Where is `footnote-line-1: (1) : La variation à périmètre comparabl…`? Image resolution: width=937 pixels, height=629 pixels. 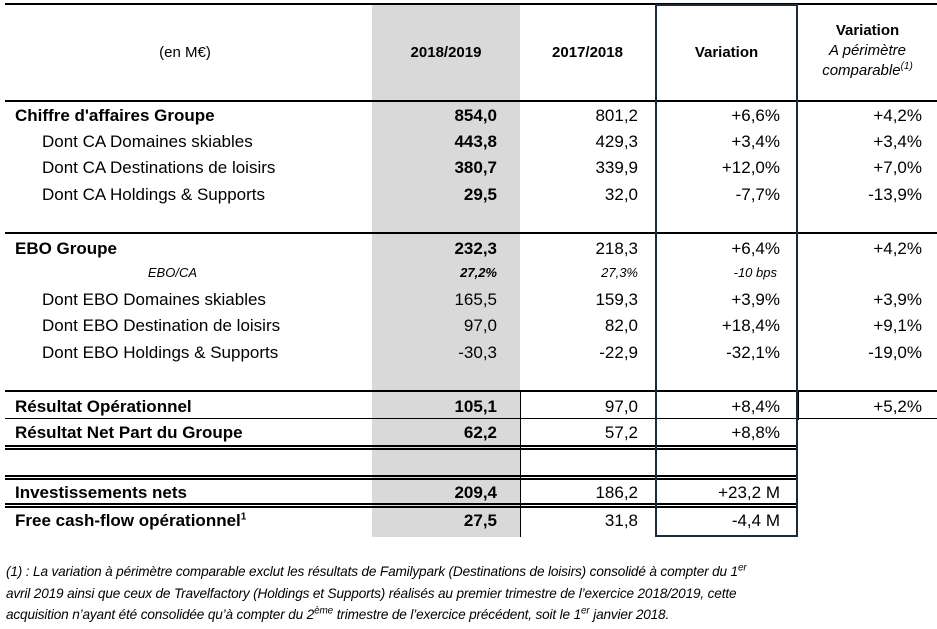 footnote-line-1: (1) : La variation à périmètre comparabl… is located at coordinates (372, 571).